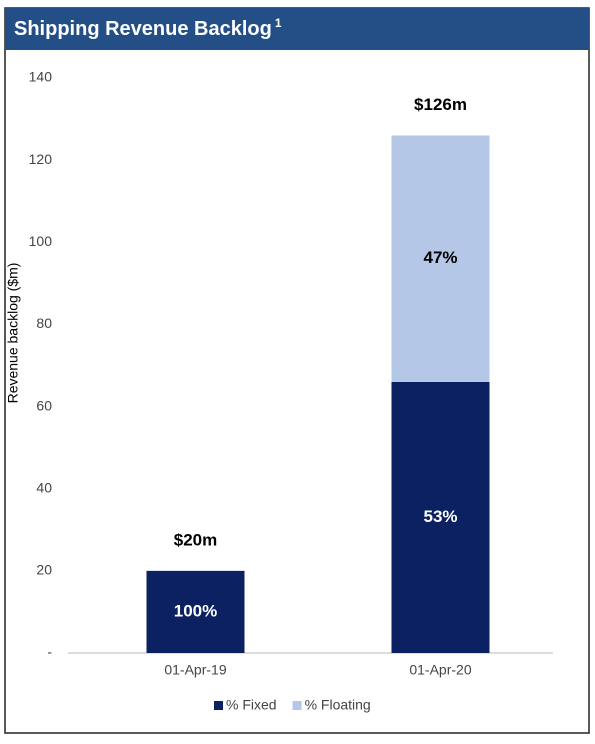 Image resolution: width=595 pixels, height=744 pixels. I want to click on y-tick-label: 40, so click(44, 487).